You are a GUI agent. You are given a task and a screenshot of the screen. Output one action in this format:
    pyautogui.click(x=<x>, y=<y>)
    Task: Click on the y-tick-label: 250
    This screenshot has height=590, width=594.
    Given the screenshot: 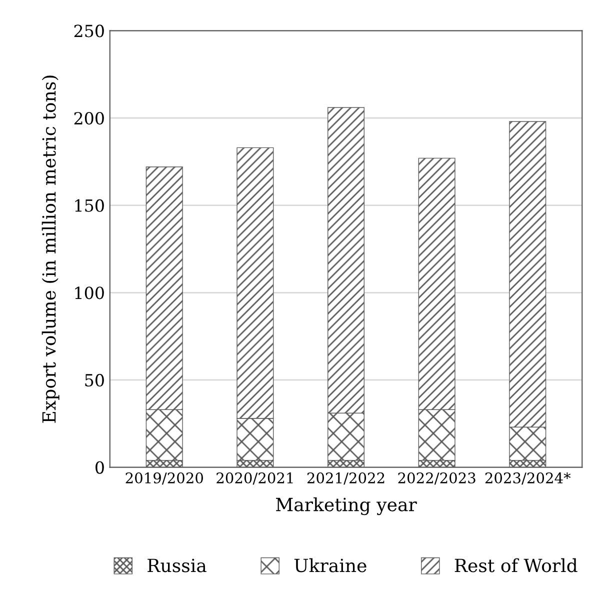 What is the action you would take?
    pyautogui.click(x=89, y=31)
    